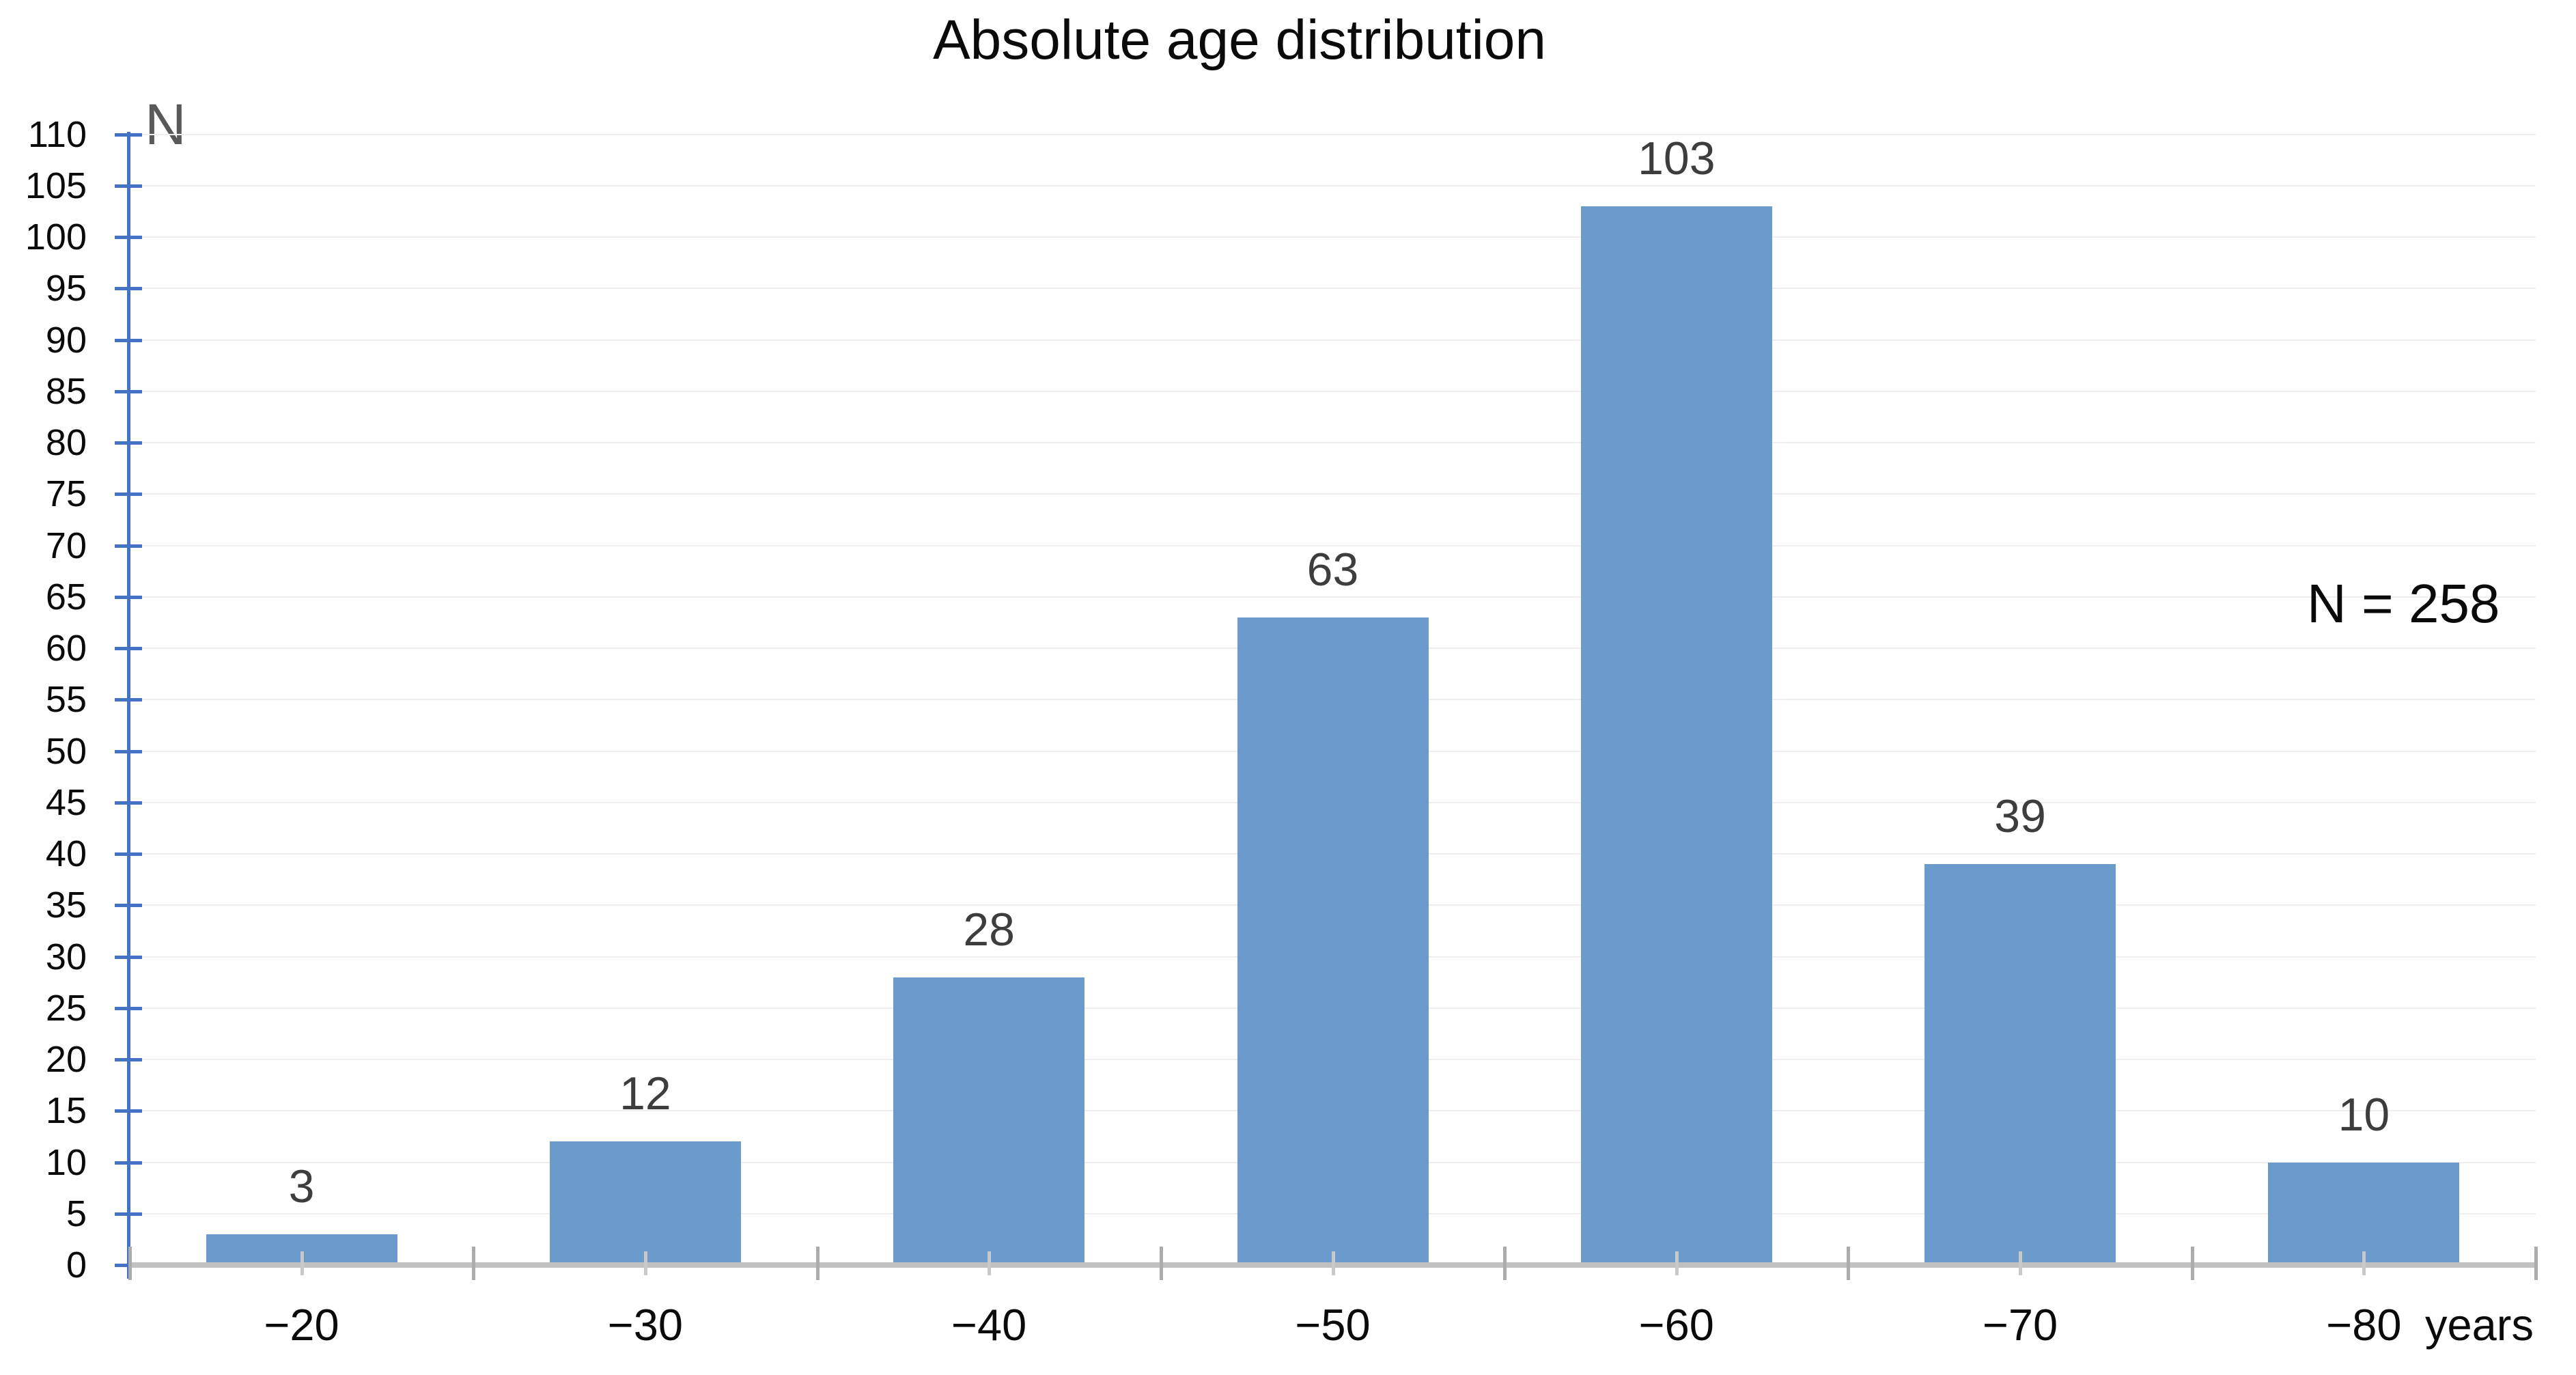 This screenshot has height=1375, width=2576. Describe the element at coordinates (1677, 158) in the screenshot. I see `bar-value-label: 103` at that location.